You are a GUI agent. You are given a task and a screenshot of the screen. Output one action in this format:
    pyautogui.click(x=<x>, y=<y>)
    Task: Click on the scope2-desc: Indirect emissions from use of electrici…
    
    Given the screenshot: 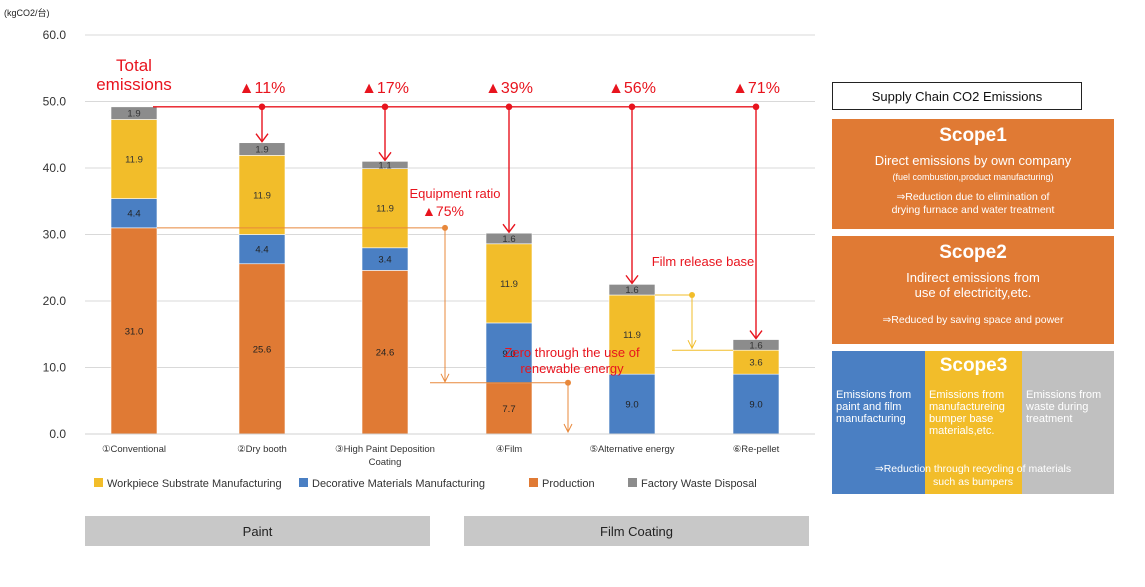 What is the action you would take?
    pyautogui.click(x=973, y=285)
    